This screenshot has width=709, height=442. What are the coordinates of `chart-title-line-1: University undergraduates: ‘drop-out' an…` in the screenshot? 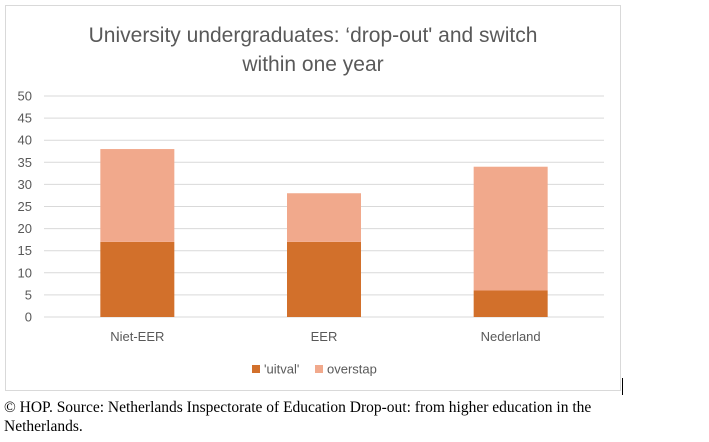 It's located at (313, 35).